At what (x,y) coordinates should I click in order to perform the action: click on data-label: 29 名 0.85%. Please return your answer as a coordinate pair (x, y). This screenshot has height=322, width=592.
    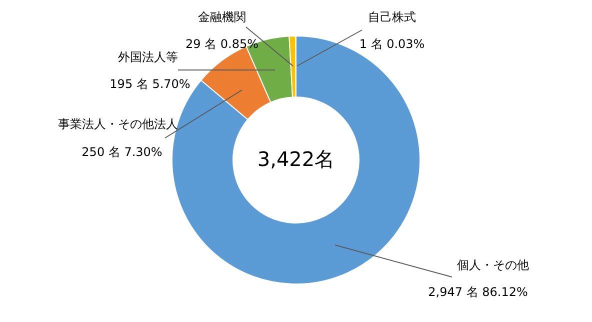
    Looking at the image, I should click on (222, 44).